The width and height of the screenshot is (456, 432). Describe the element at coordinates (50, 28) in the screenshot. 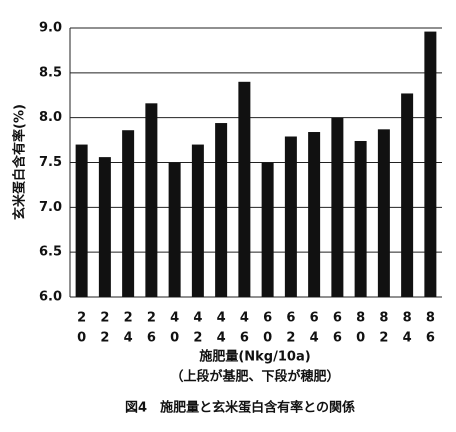

I see `y-tick-label: 9.0` at that location.